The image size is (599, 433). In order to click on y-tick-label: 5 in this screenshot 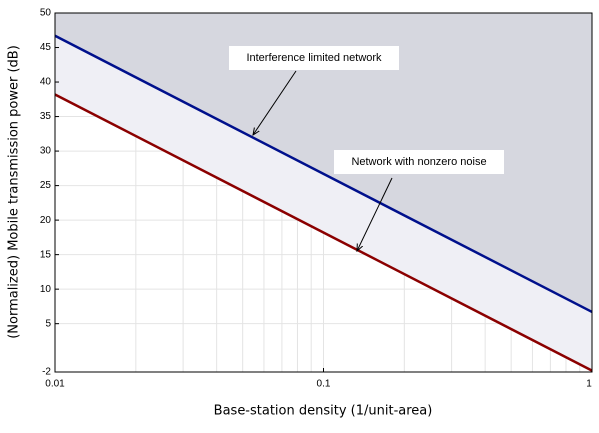, I will do `click(48, 323)`.